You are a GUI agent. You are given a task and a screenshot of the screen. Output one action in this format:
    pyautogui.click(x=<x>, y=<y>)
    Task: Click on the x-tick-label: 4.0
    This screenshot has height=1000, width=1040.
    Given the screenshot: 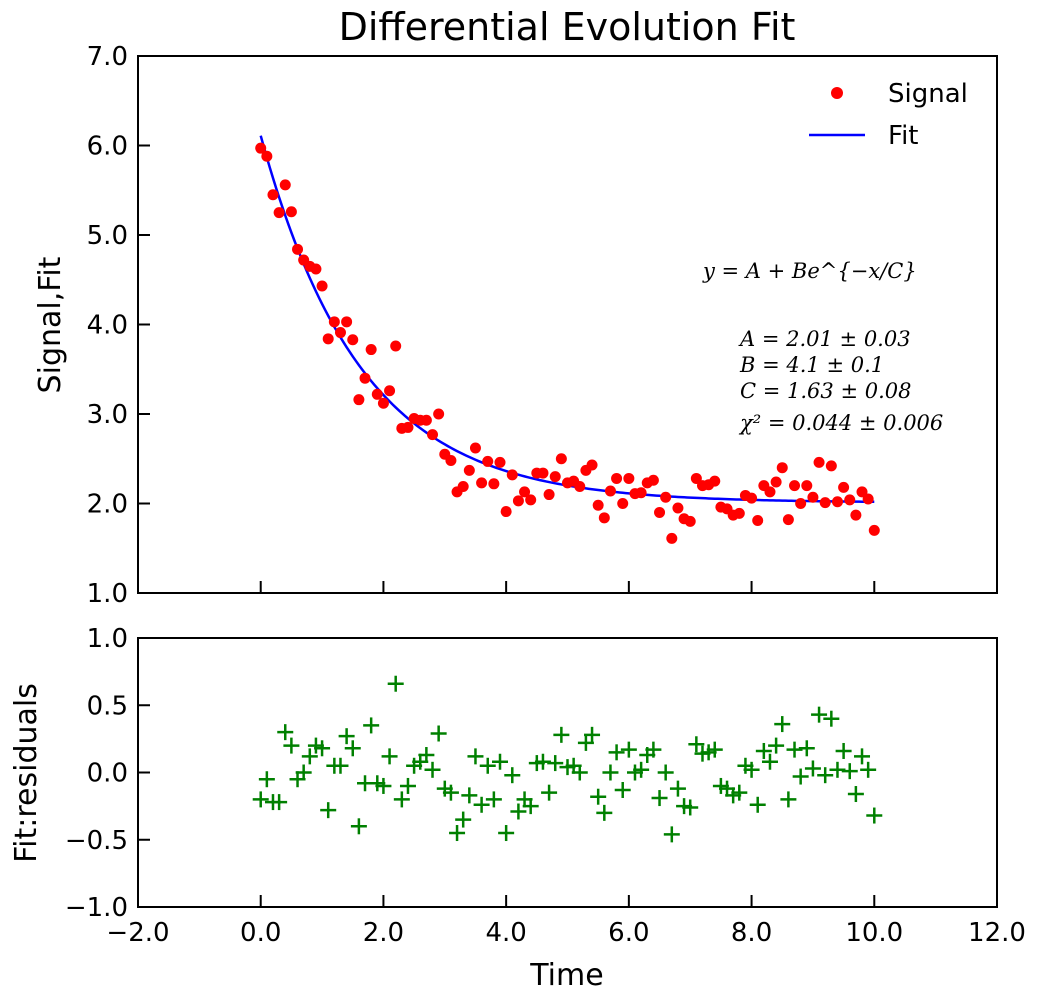 What is the action you would take?
    pyautogui.click(x=505, y=933)
    